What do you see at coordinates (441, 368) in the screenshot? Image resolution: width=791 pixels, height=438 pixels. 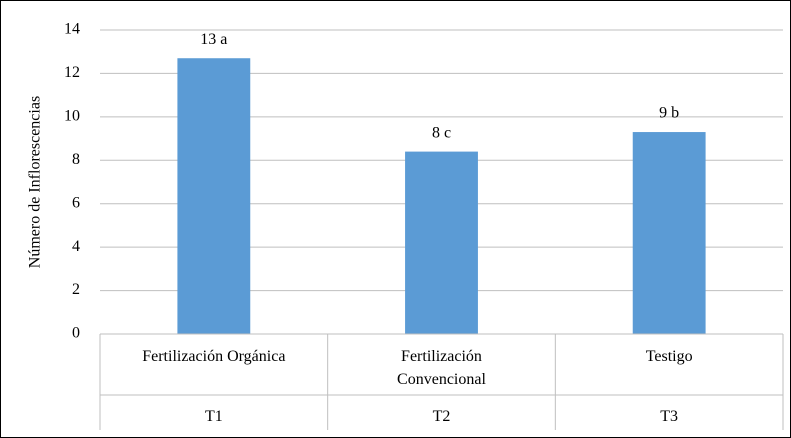 I see `x-tick-label: Fertilización Convencional` at bounding box center [441, 368].